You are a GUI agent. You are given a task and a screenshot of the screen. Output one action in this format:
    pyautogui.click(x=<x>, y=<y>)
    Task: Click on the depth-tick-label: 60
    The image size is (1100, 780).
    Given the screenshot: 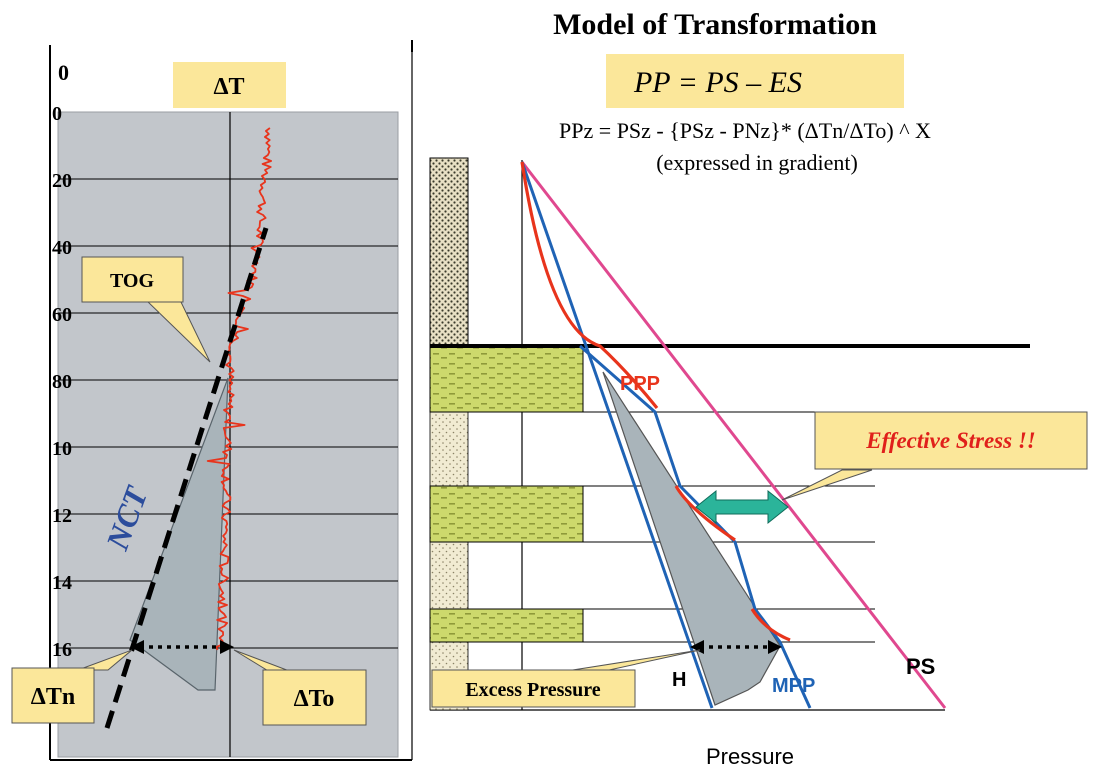 What is the action you would take?
    pyautogui.click(x=62, y=315)
    